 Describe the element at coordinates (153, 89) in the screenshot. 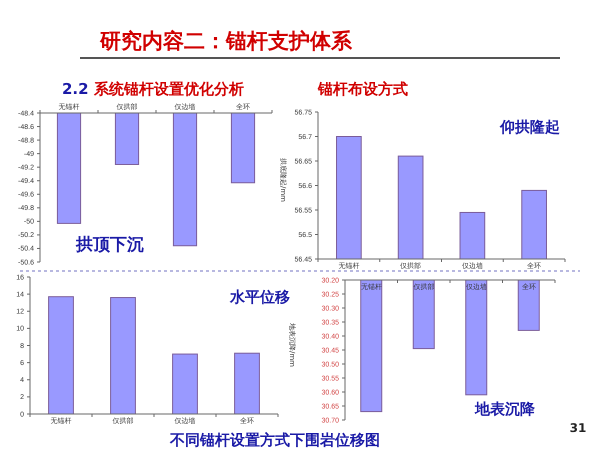

I see `chart-subtitle: 2.2 系统锚杆设置优化分析` at that location.